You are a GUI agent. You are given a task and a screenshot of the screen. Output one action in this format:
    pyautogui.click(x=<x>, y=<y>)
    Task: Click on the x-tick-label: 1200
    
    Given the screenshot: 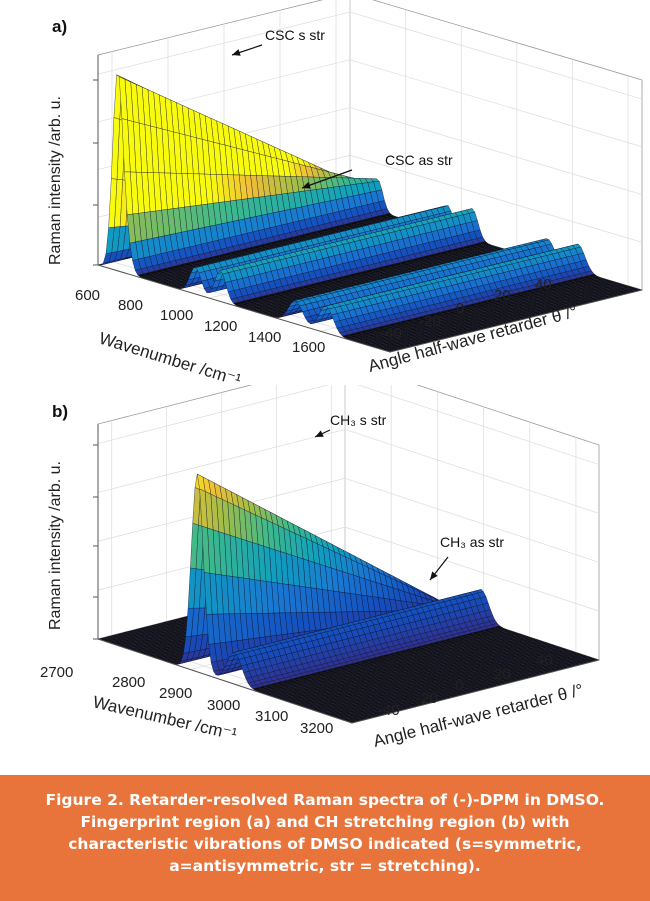 What is the action you would take?
    pyautogui.click(x=220, y=326)
    